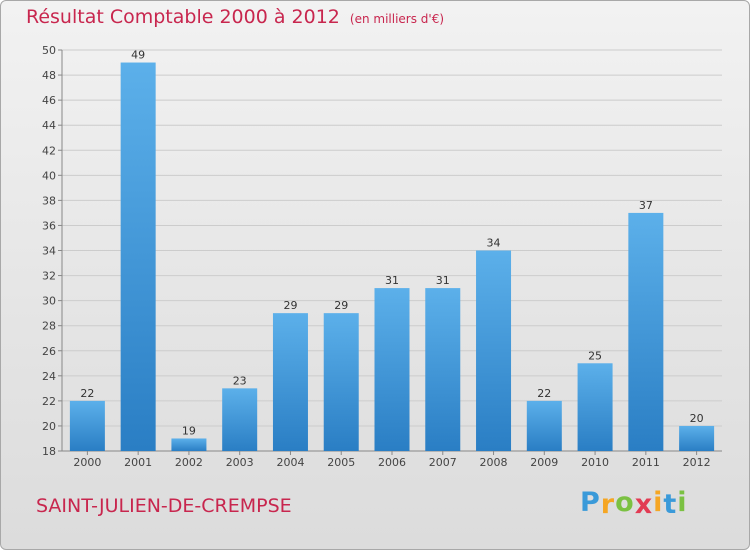 The image size is (750, 550). Describe the element at coordinates (49, 75) in the screenshot. I see `y-tick-label: 48` at that location.